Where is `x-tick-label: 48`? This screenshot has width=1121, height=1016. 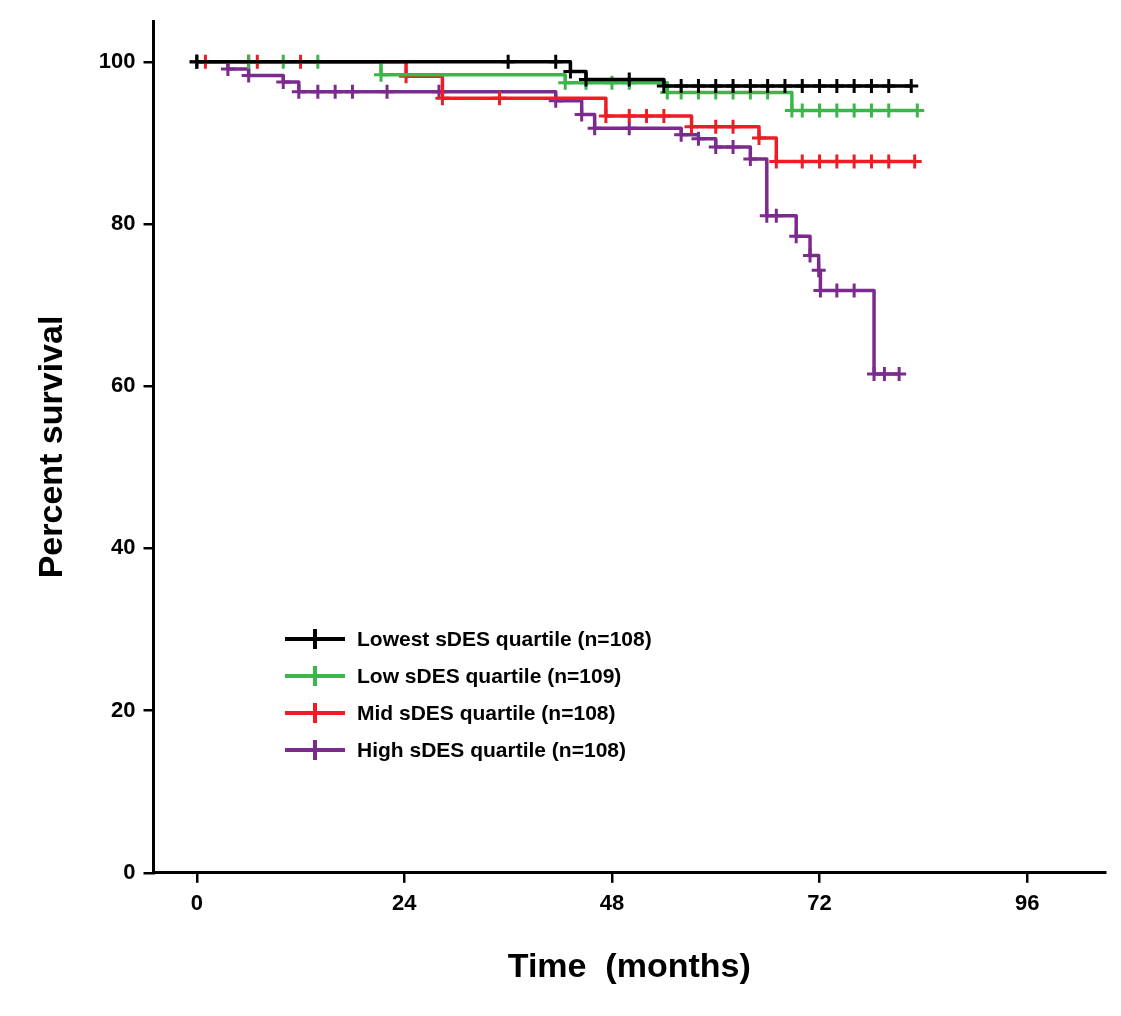
x-tick-label: 48 is located at coordinates (612, 903).